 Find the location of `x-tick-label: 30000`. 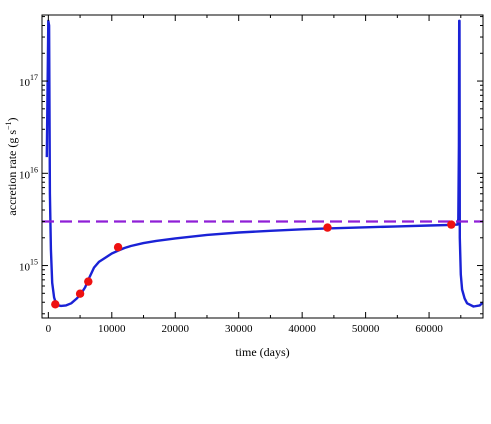

x-tick-label: 30000 is located at coordinates (239, 329).